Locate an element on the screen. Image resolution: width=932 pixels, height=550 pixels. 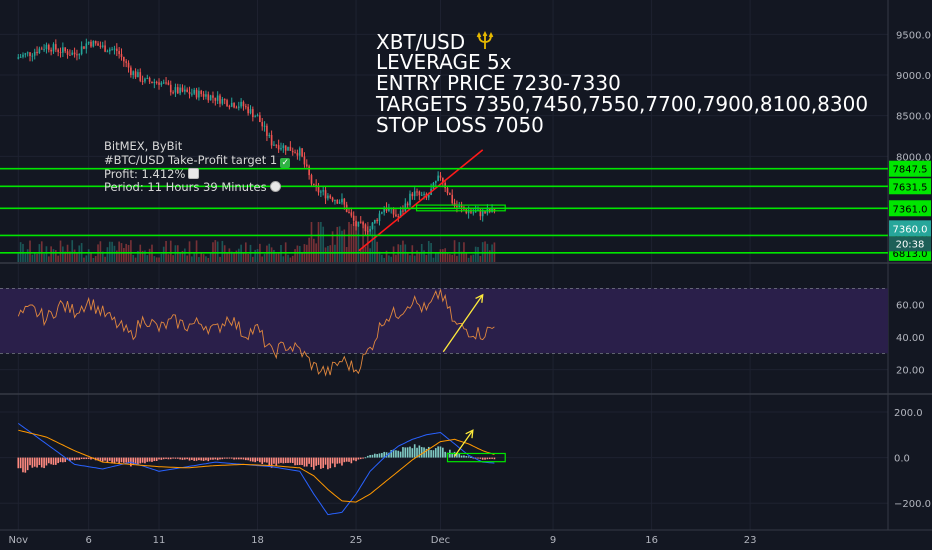
macd-tick-label: 0.0 is located at coordinates (902, 459).